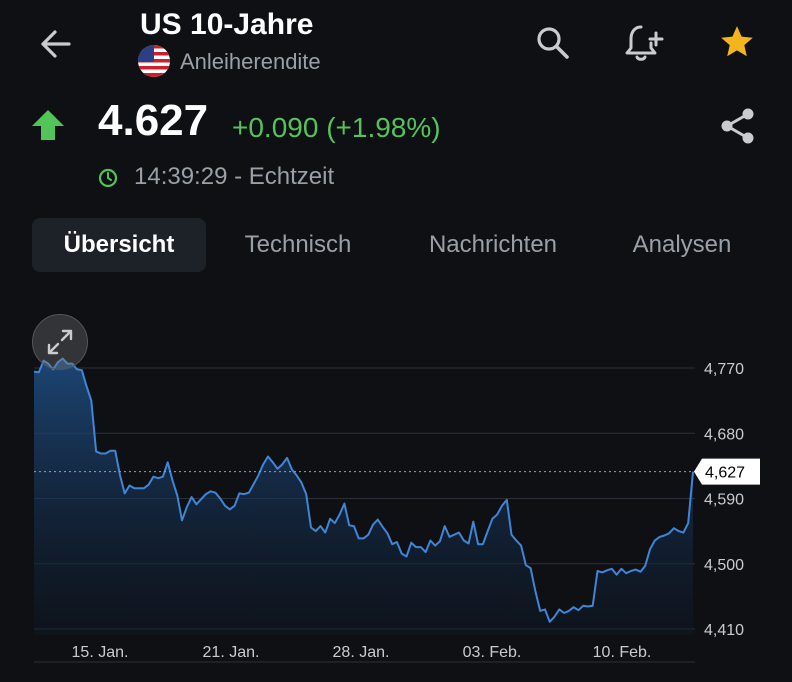 The width and height of the screenshot is (792, 682). I want to click on tab-technical: Technisch, so click(298, 244).